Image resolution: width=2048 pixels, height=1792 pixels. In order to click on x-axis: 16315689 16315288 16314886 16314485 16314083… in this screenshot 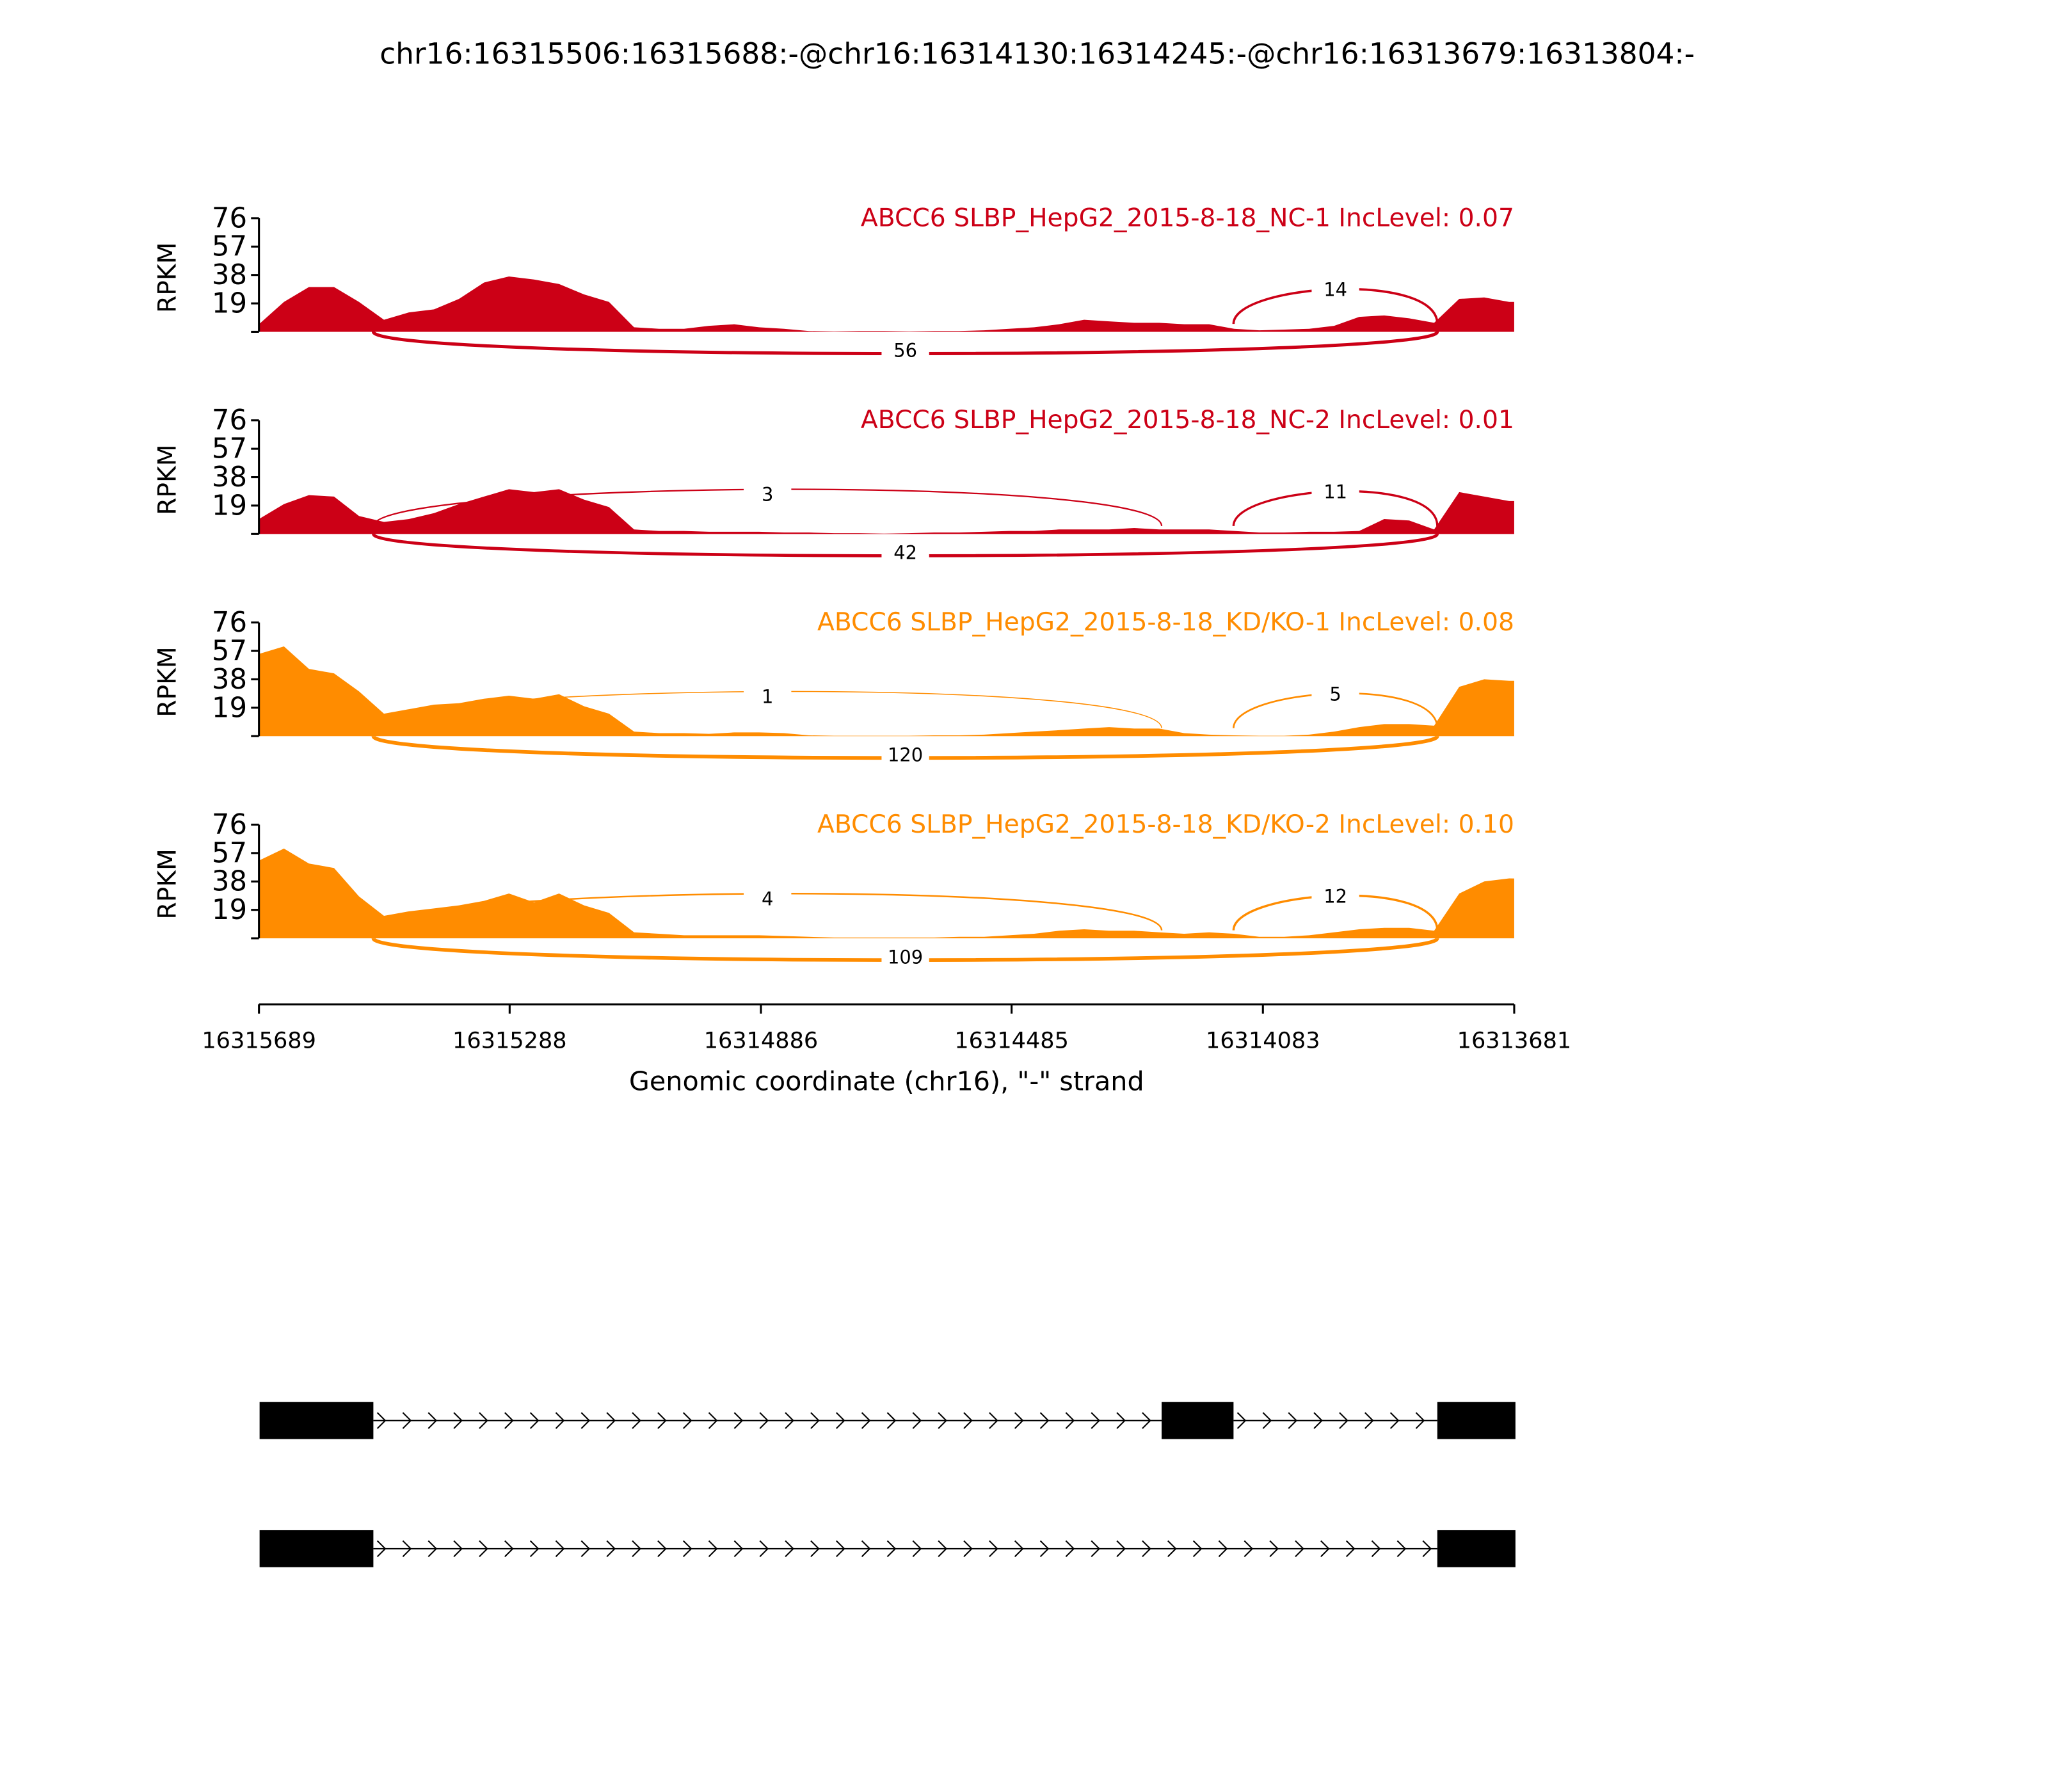, I will do `click(887, 1028)`.